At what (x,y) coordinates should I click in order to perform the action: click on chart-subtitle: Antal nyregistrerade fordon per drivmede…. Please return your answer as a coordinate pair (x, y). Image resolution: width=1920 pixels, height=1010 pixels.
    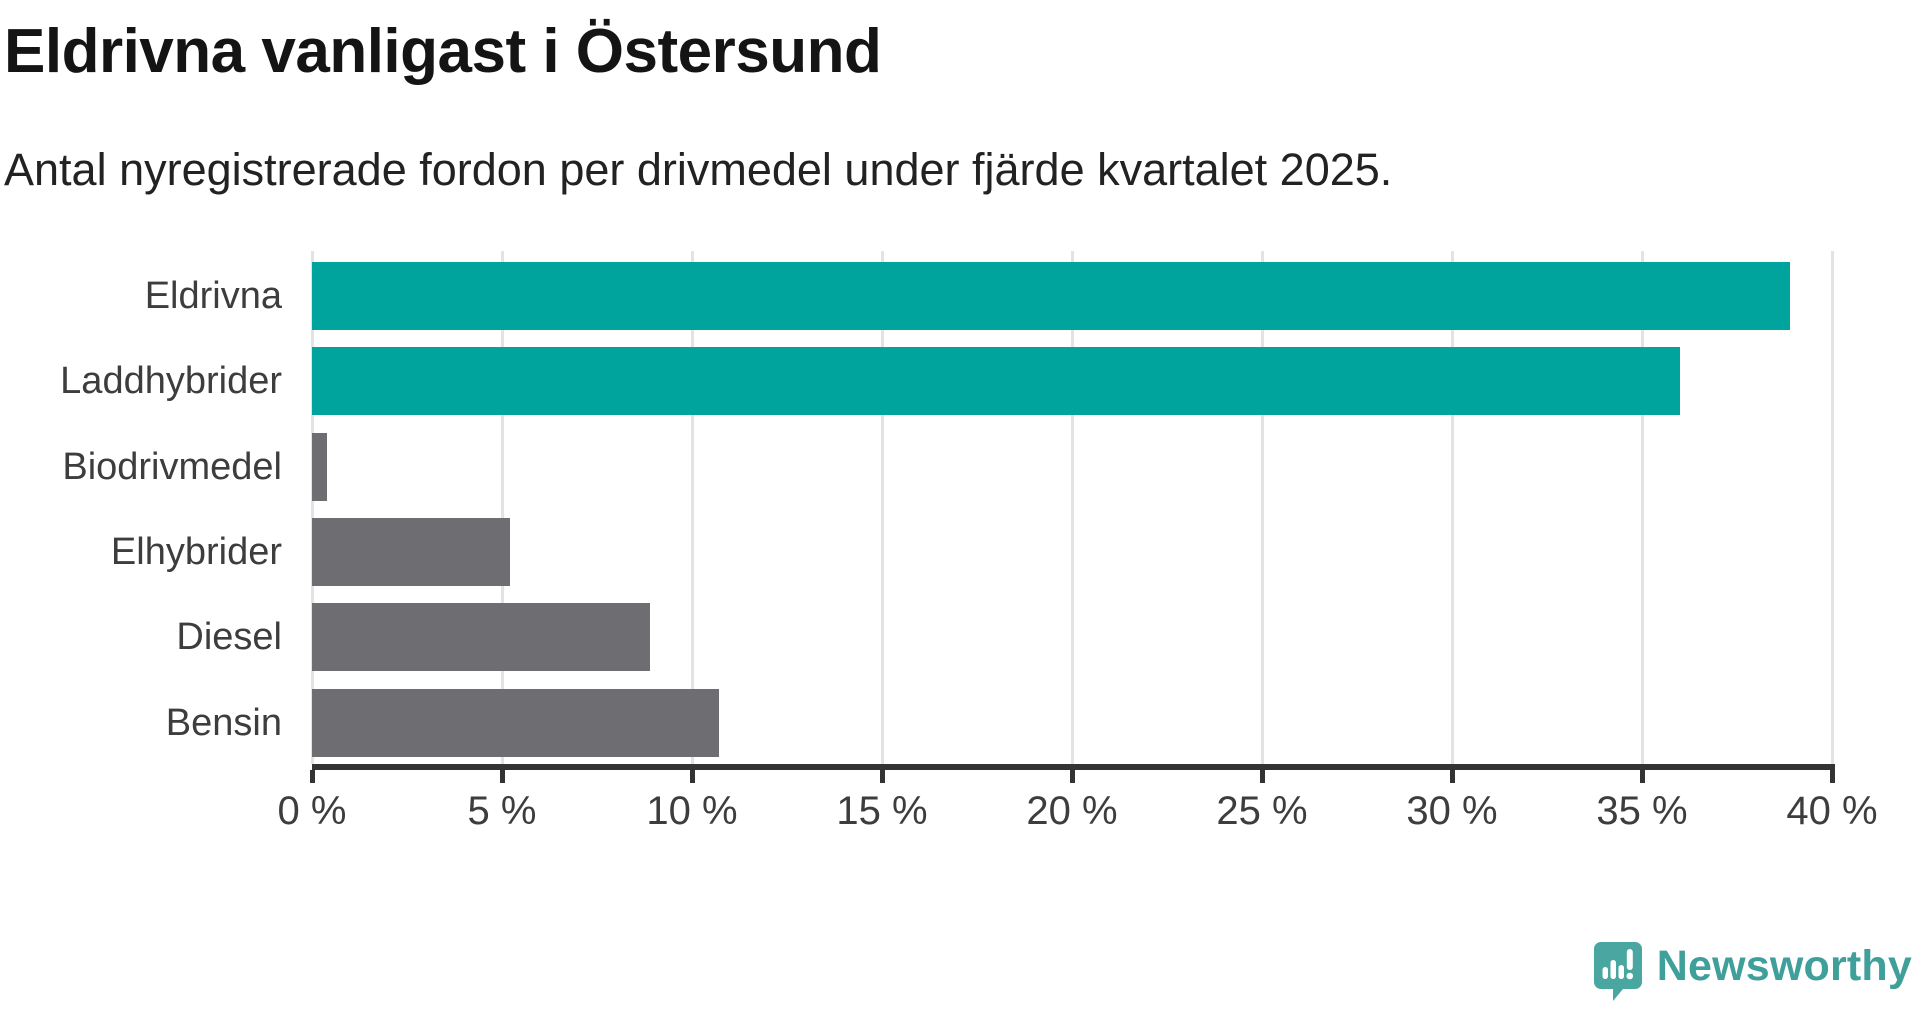
    Looking at the image, I should click on (698, 169).